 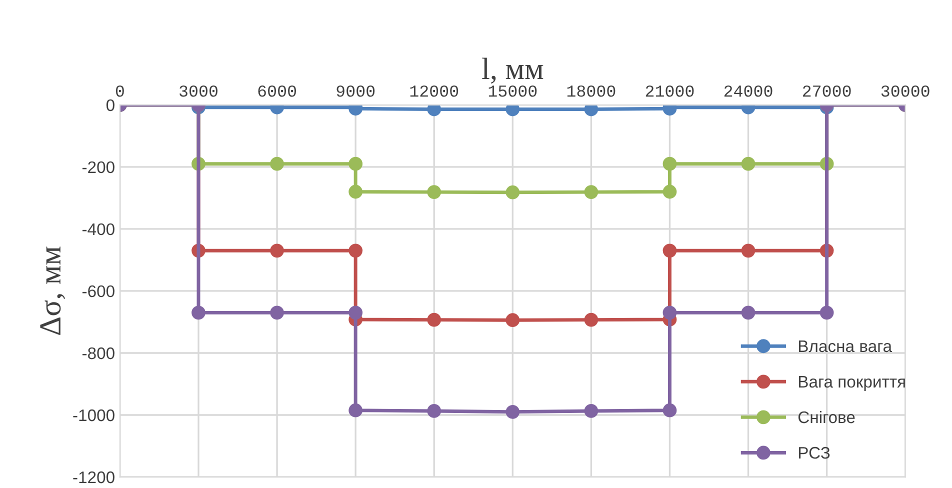 I want to click on legend-label: Вага покриття, so click(x=851, y=383).